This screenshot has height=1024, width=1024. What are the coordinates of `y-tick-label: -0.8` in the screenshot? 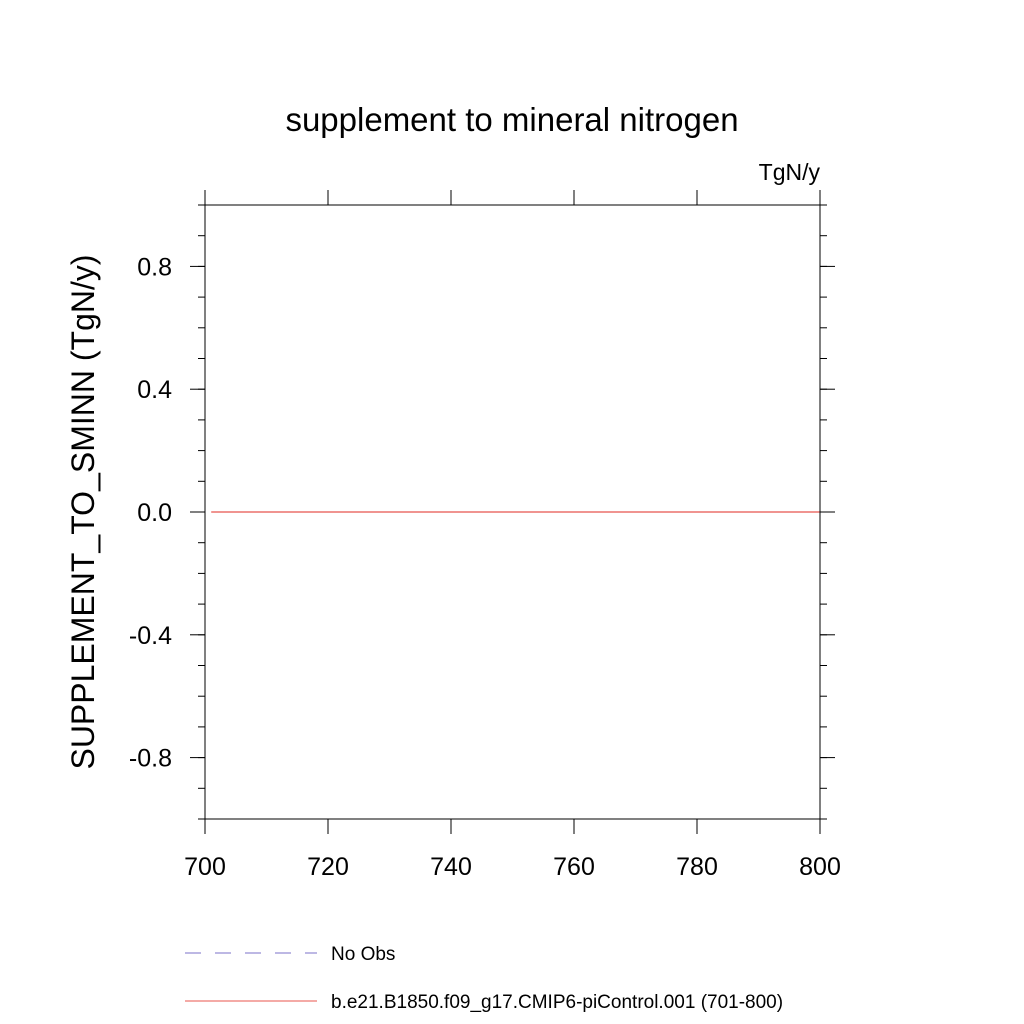 It's located at (150, 759).